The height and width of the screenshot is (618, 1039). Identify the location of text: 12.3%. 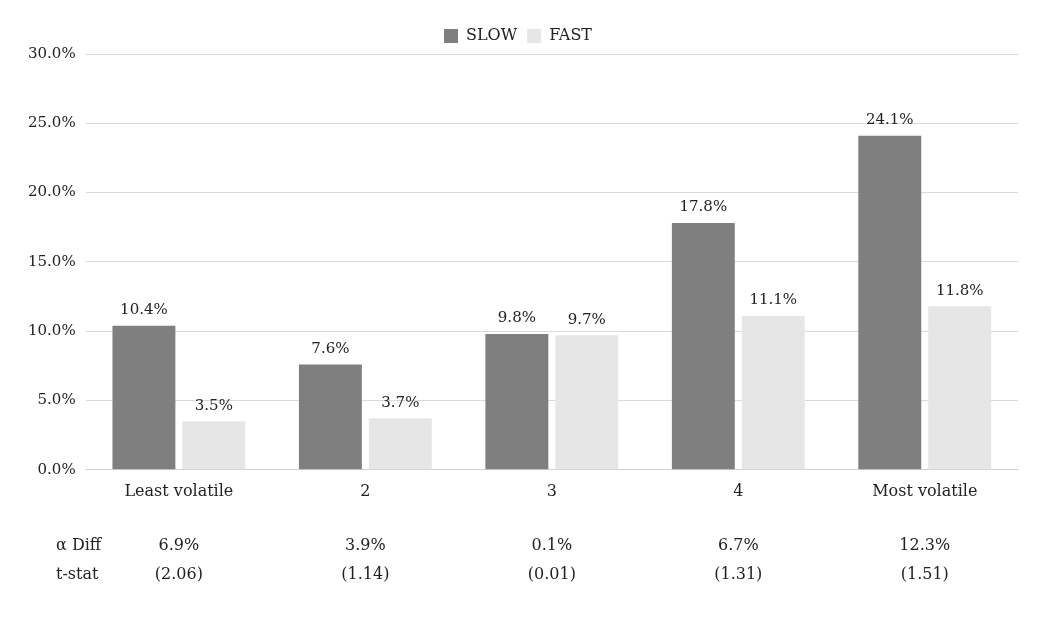
(925, 544).